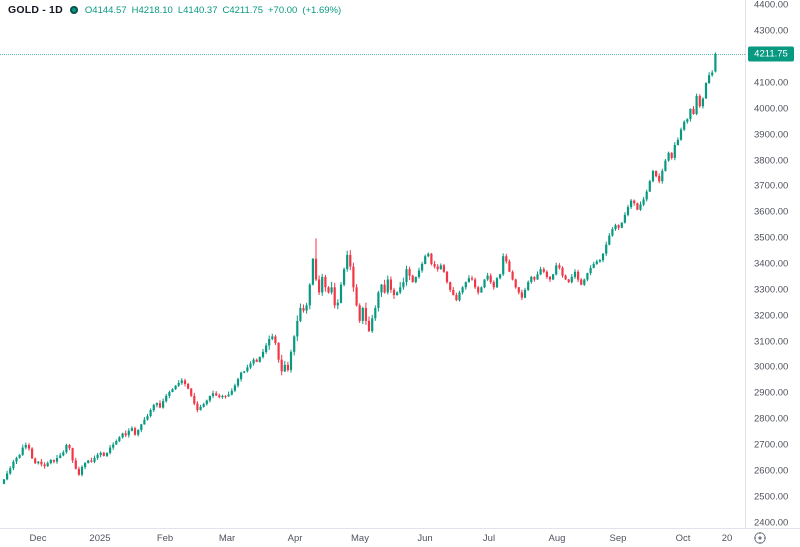  Describe the element at coordinates (771, 161) in the screenshot. I see `price-axis-label: 3800.00` at that location.